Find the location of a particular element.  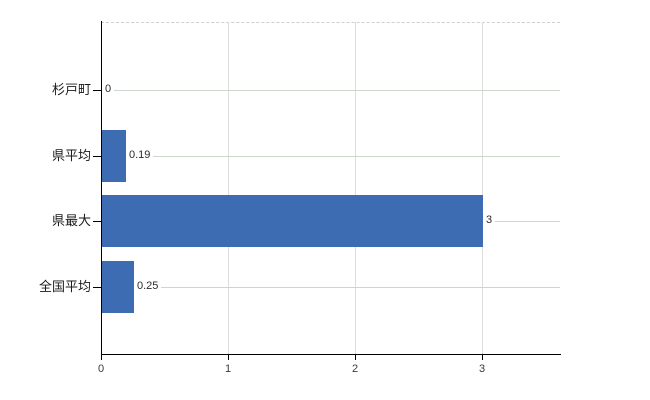

x-tick-label: 0 is located at coordinates (101, 369).